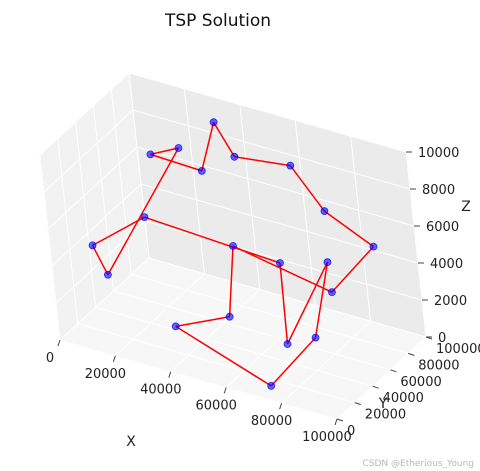 The width and height of the screenshot is (480, 471). I want to click on x-tick-label: 0, so click(50, 358).